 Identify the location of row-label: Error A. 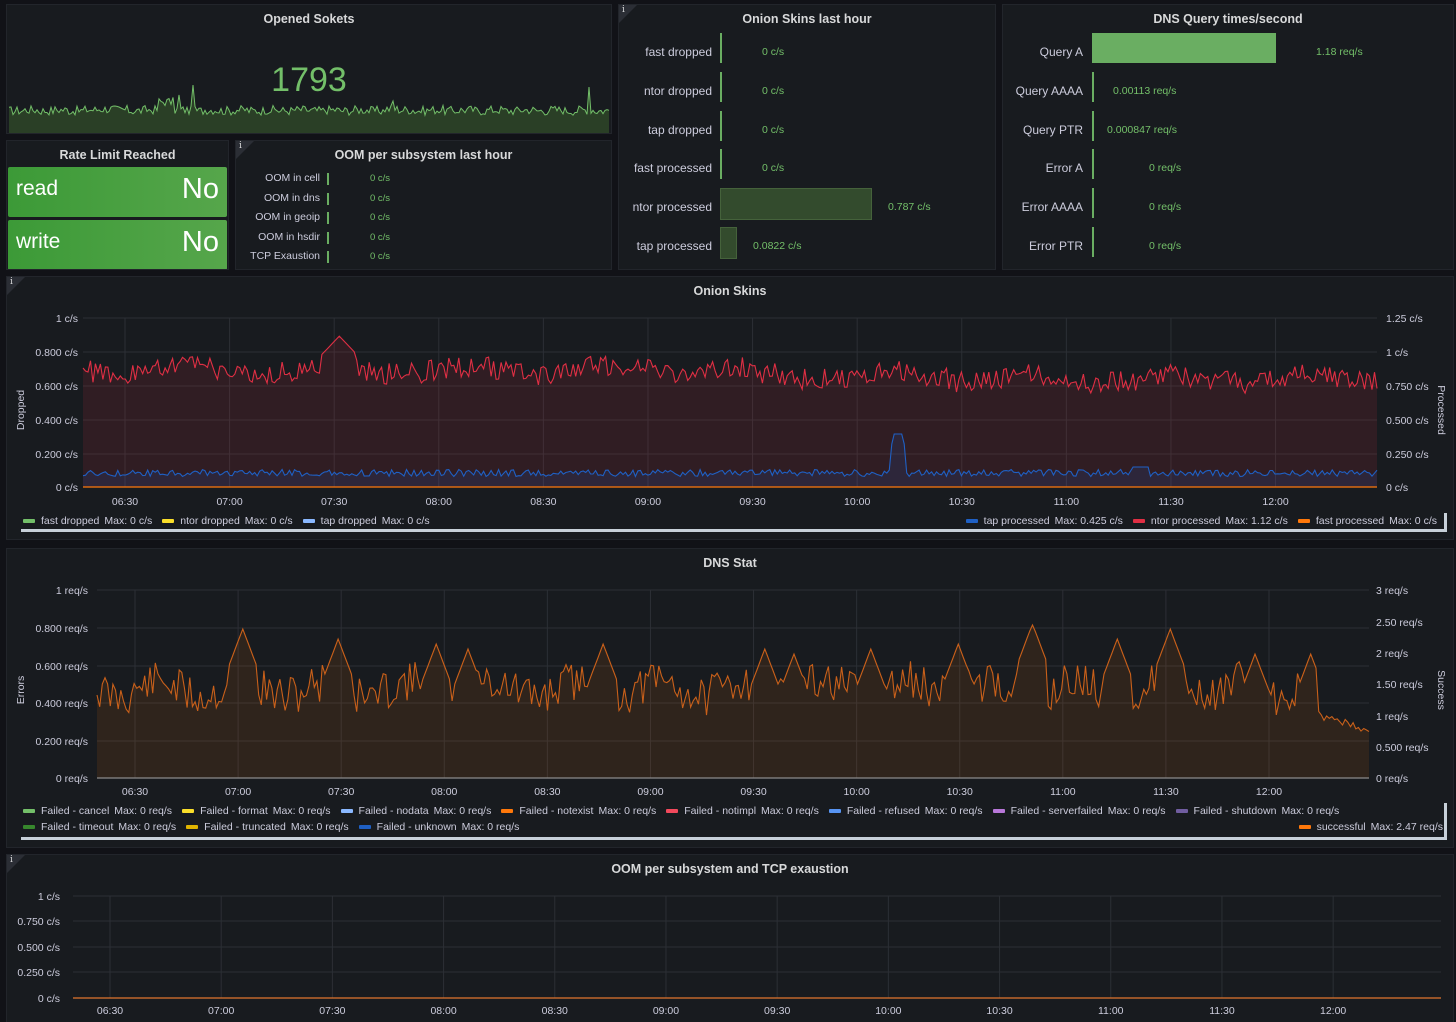
(1064, 168).